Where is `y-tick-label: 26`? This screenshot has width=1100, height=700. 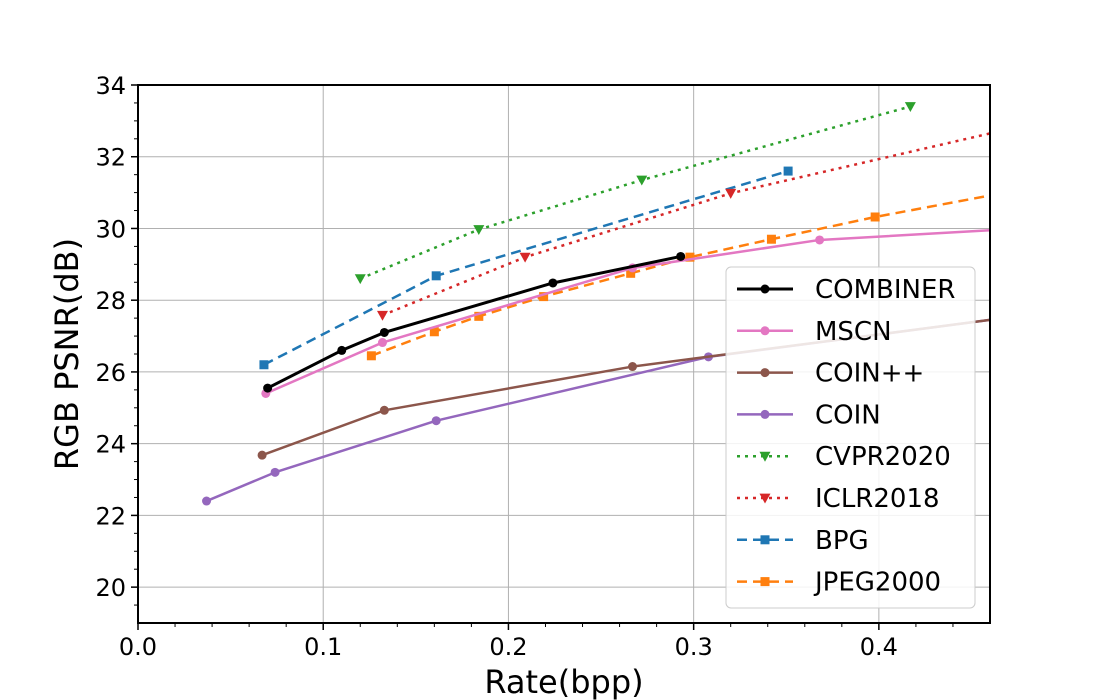
y-tick-label: 26 is located at coordinates (110, 373).